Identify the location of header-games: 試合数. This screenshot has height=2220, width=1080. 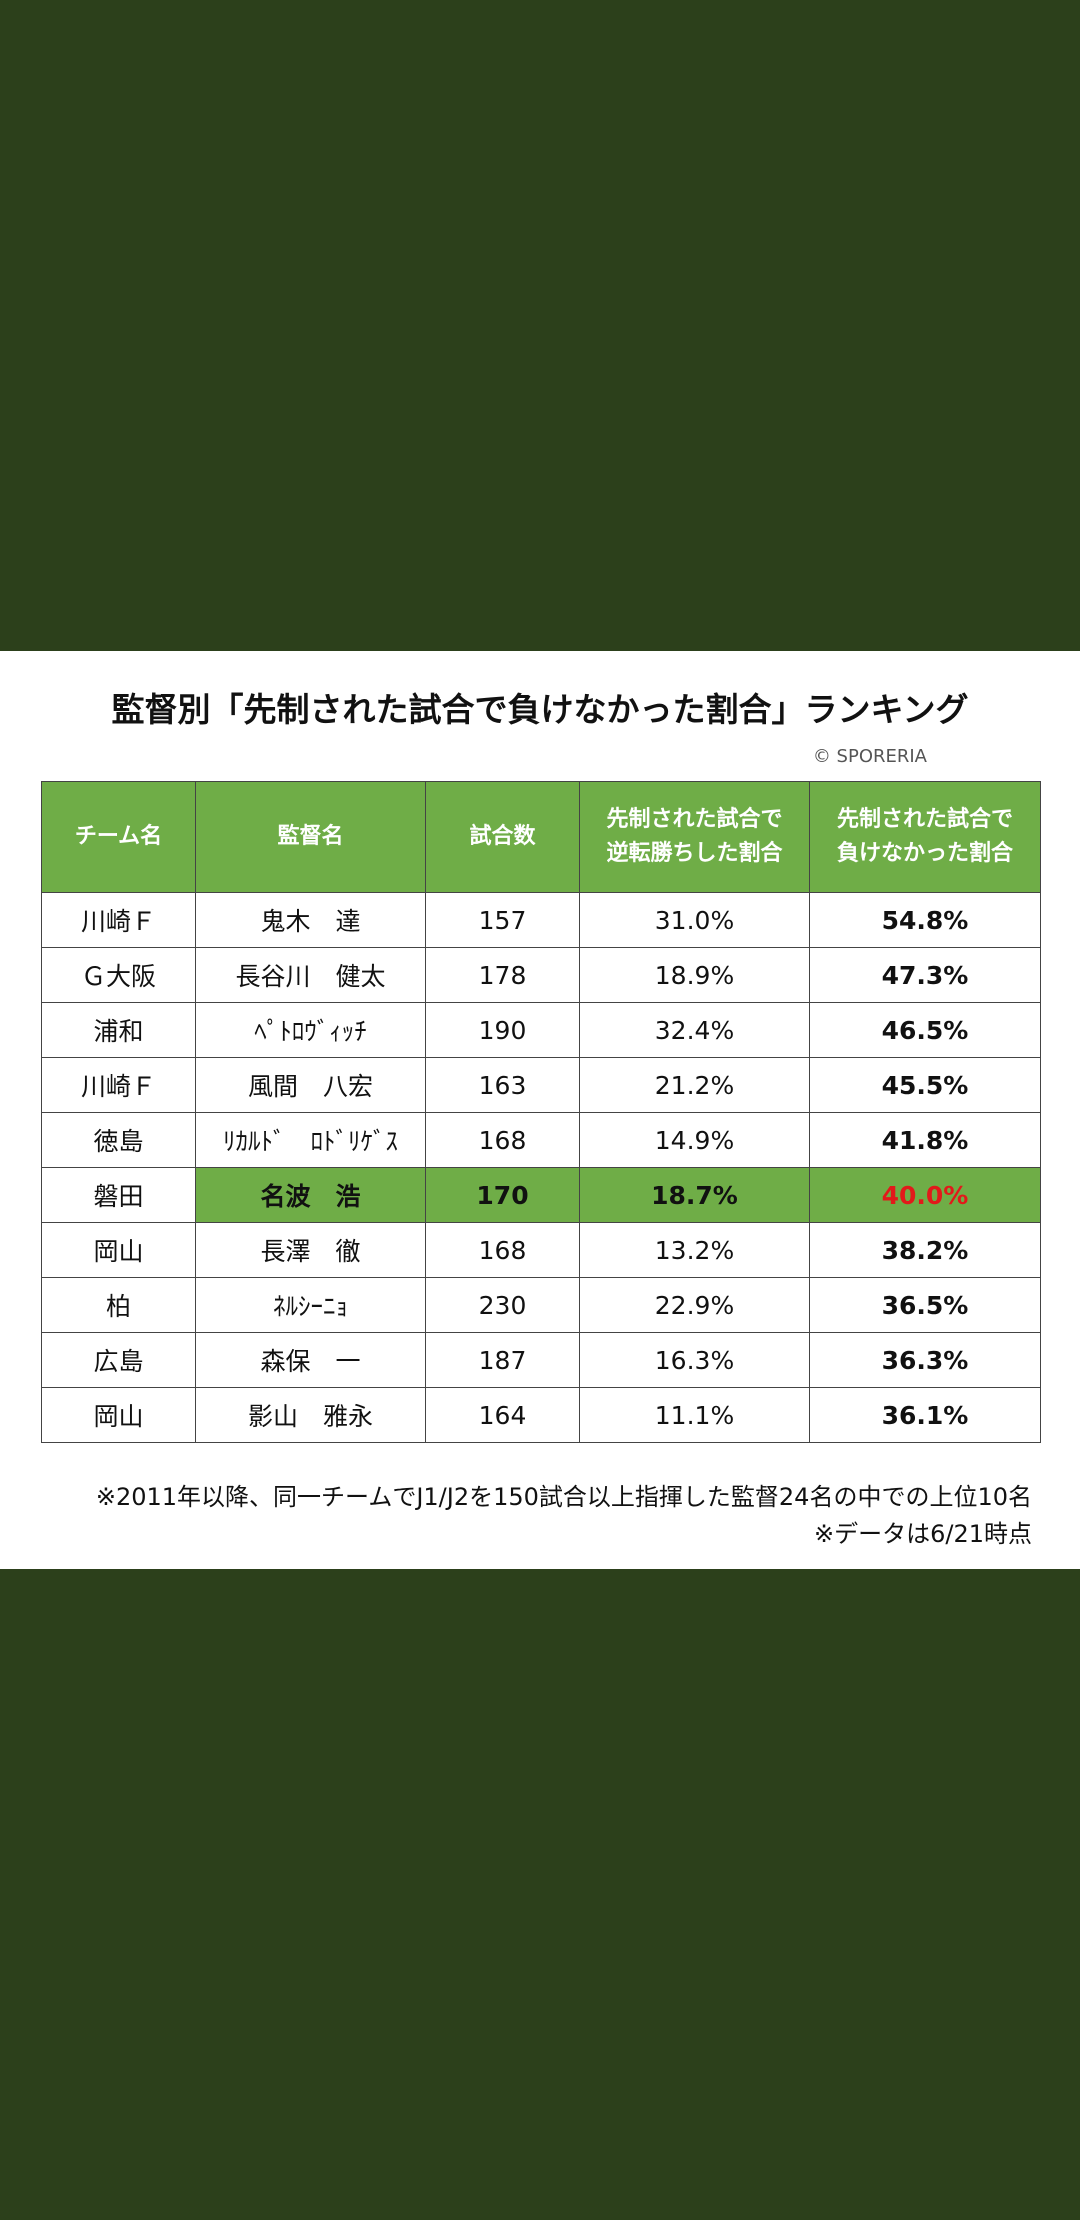
(502, 837).